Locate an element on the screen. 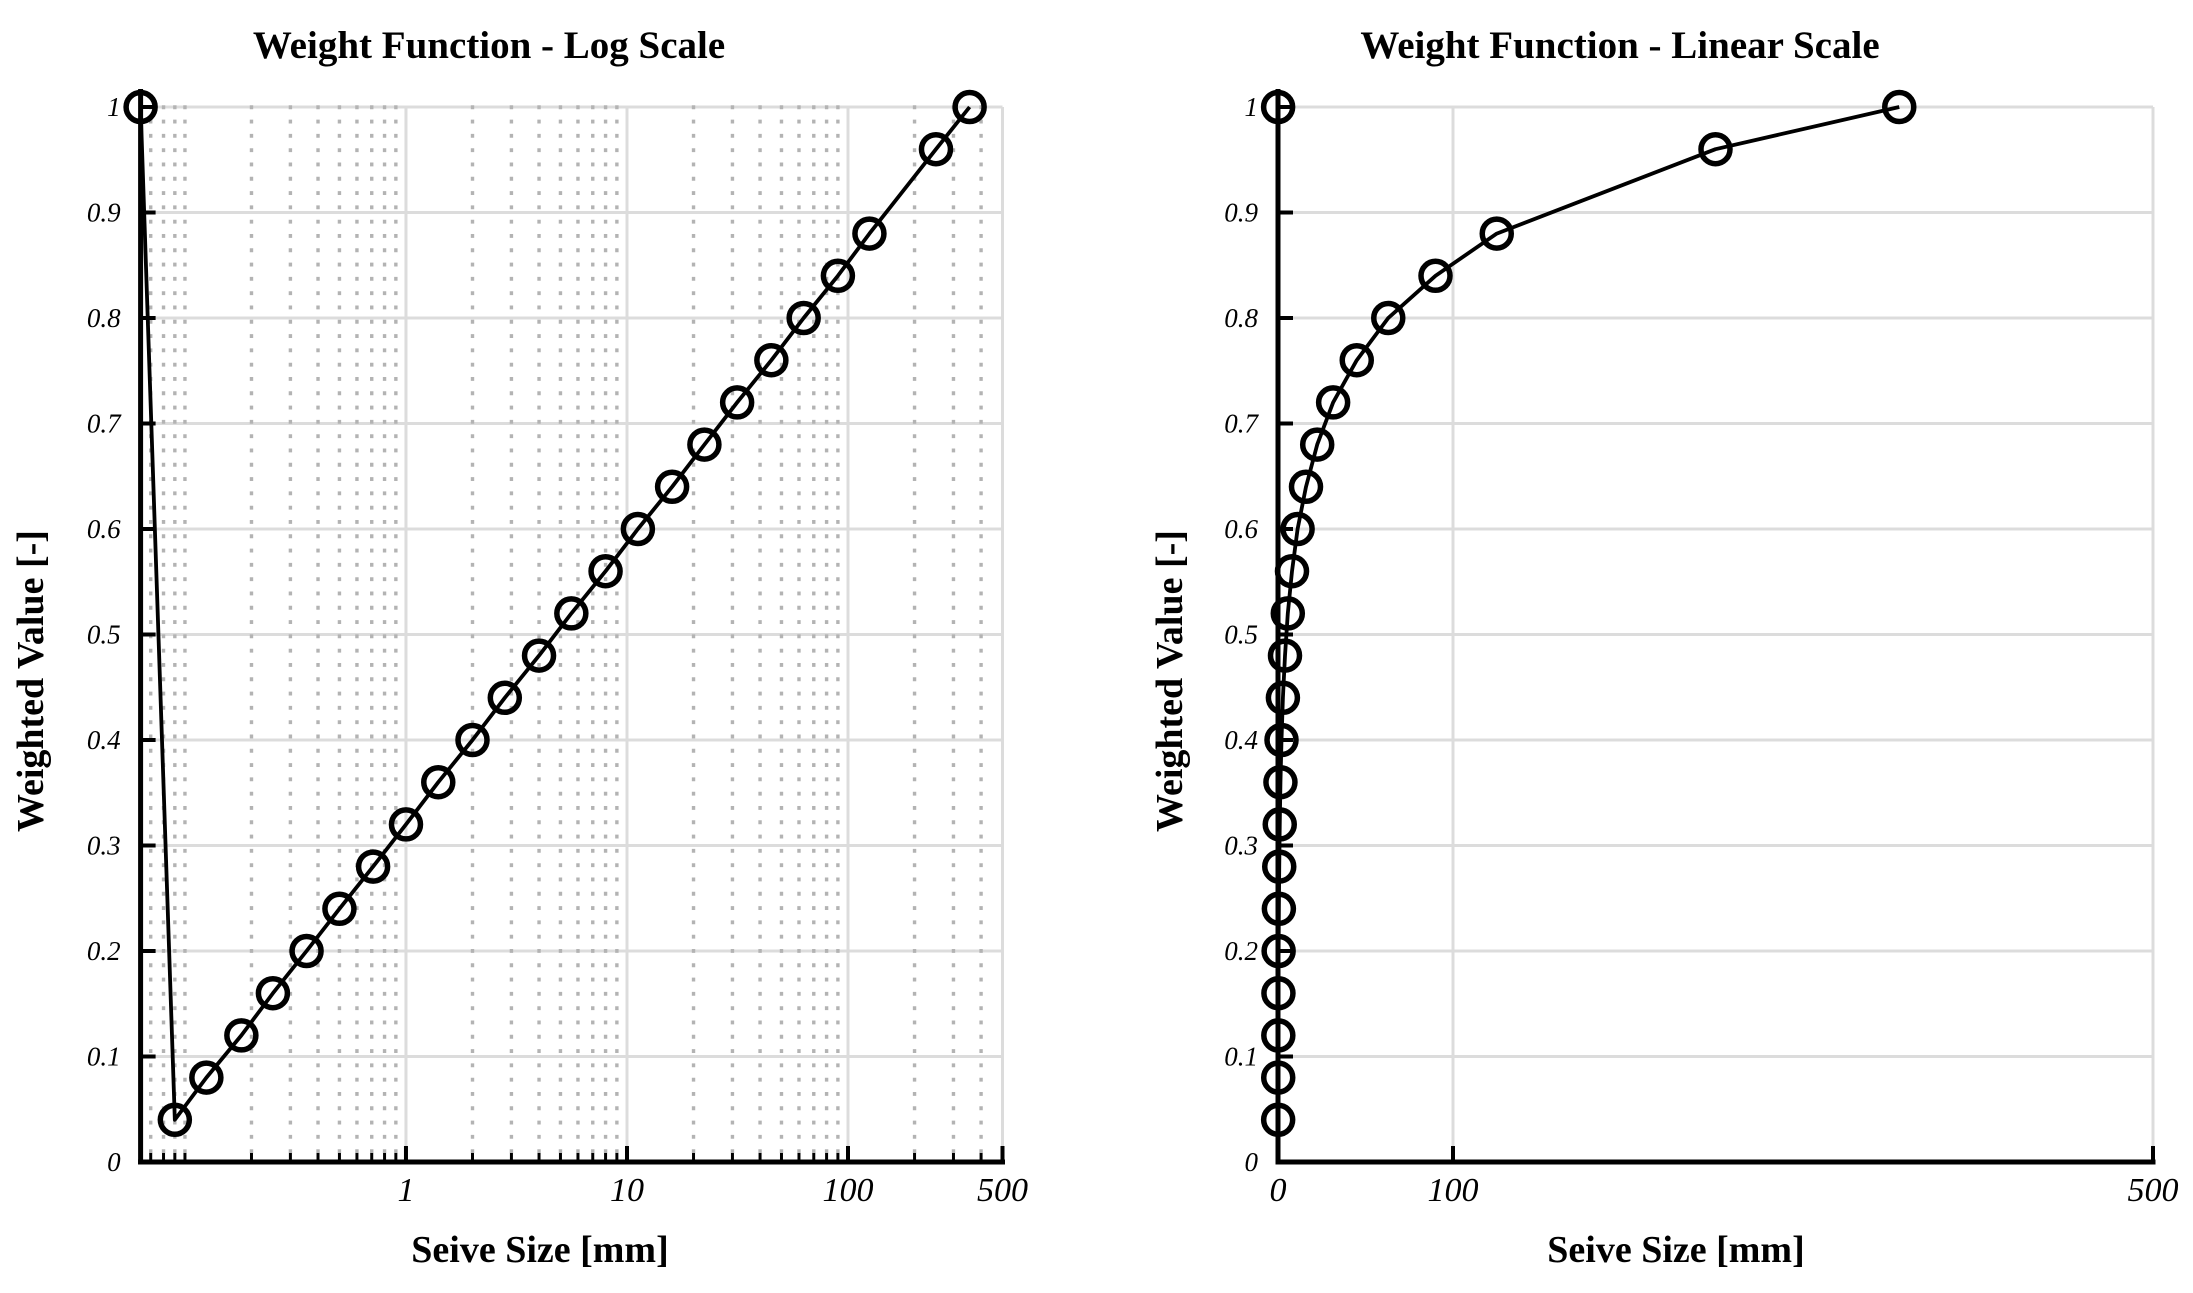  x-tick-label: 1 is located at coordinates (405, 1190).